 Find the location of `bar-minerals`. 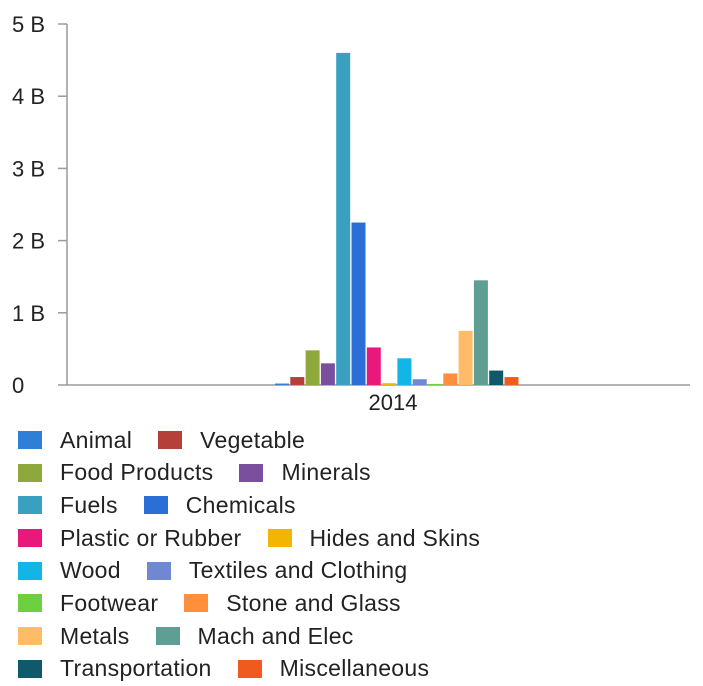

bar-minerals is located at coordinates (327, 374).